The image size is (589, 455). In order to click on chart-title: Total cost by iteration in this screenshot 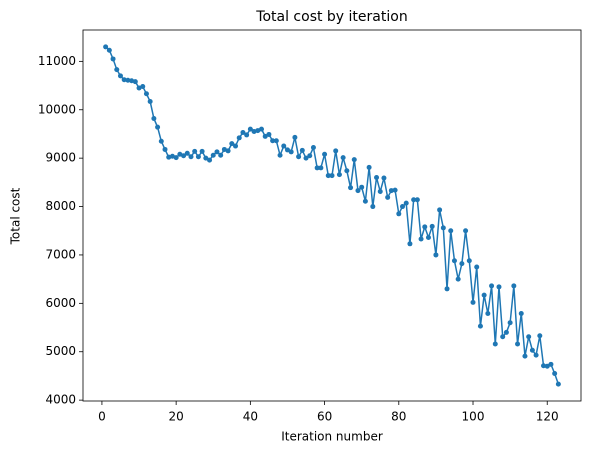, I will do `click(331, 17)`.